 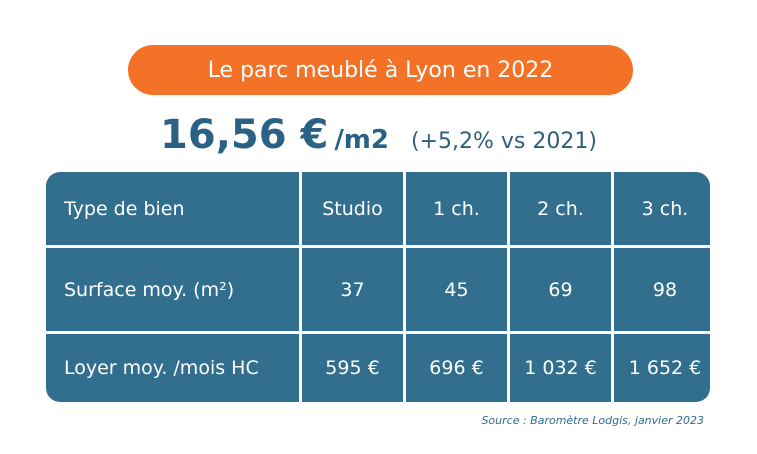 I want to click on rent-1ch: 696 €, so click(x=456, y=368).